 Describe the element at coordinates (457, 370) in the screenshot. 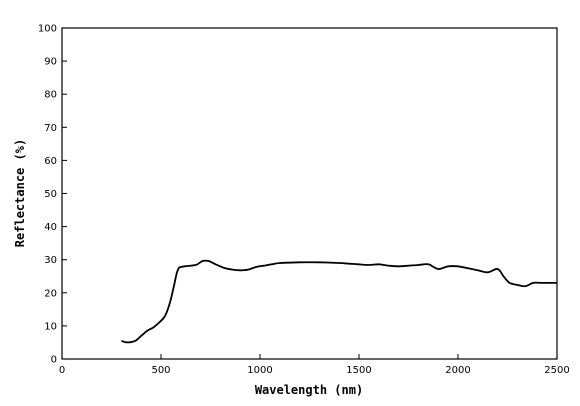

I see `x-tick-label: 2000` at that location.